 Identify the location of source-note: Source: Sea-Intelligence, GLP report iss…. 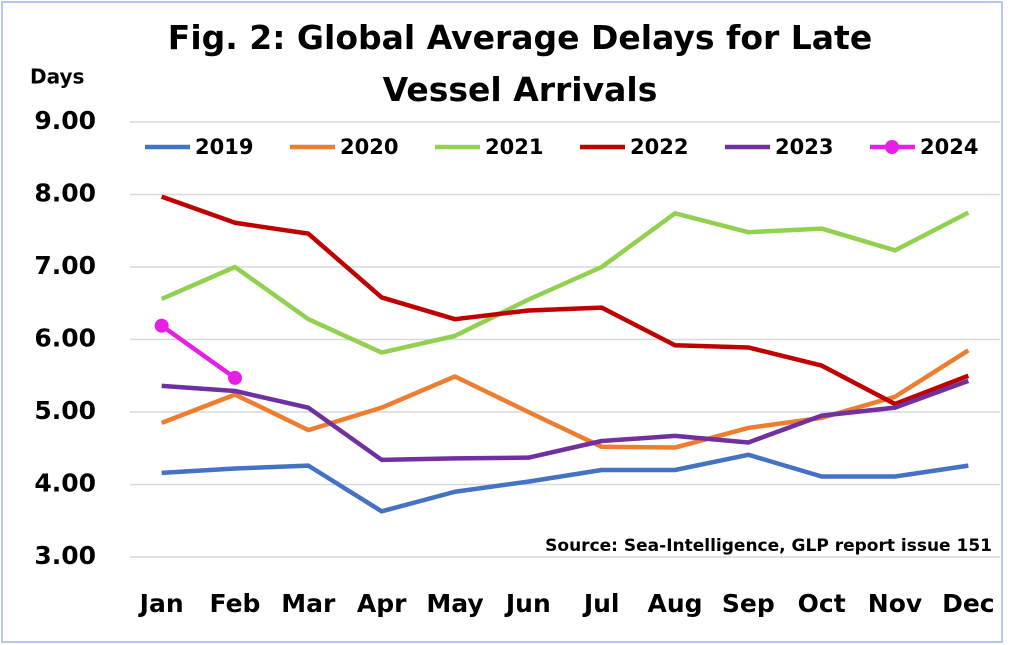
(768, 546).